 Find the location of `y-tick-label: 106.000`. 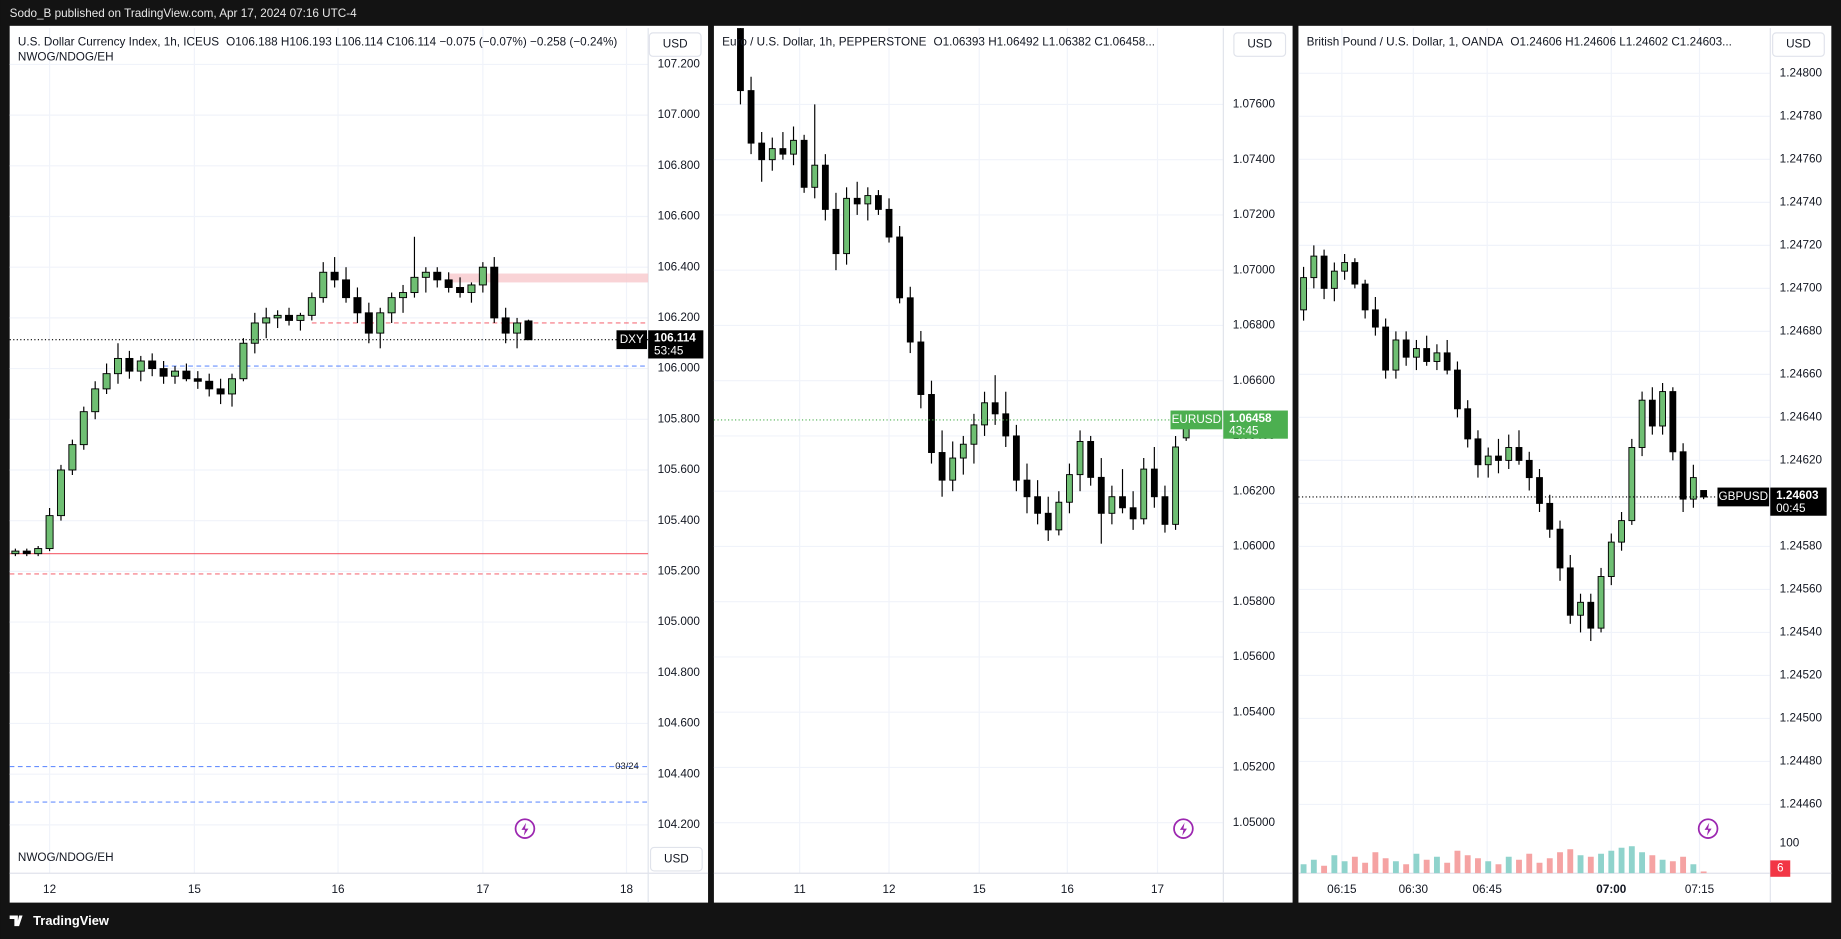

y-tick-label: 106.000 is located at coordinates (679, 368).